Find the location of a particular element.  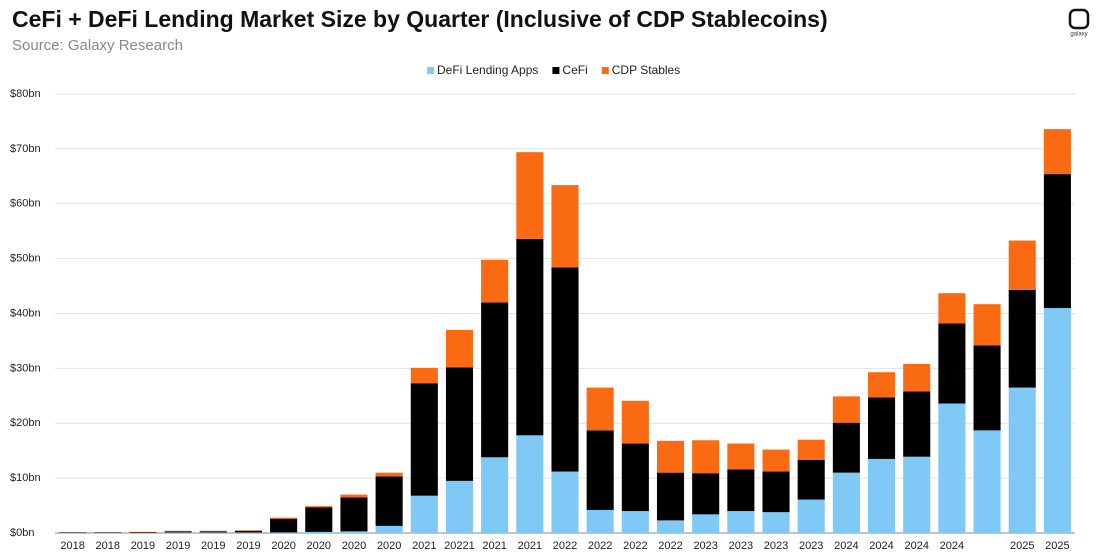

y-tick-label: $50bn is located at coordinates (25, 259).